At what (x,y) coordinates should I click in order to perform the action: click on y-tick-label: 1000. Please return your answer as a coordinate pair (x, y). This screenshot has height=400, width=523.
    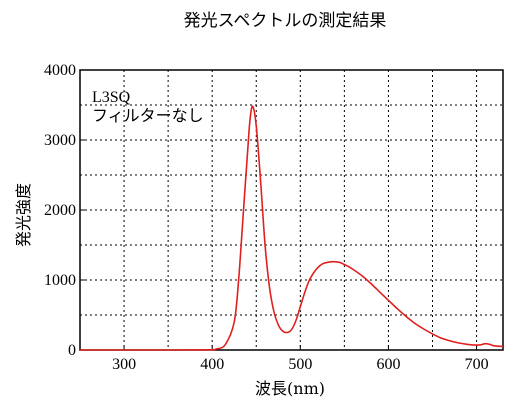
    Looking at the image, I should click on (60, 280).